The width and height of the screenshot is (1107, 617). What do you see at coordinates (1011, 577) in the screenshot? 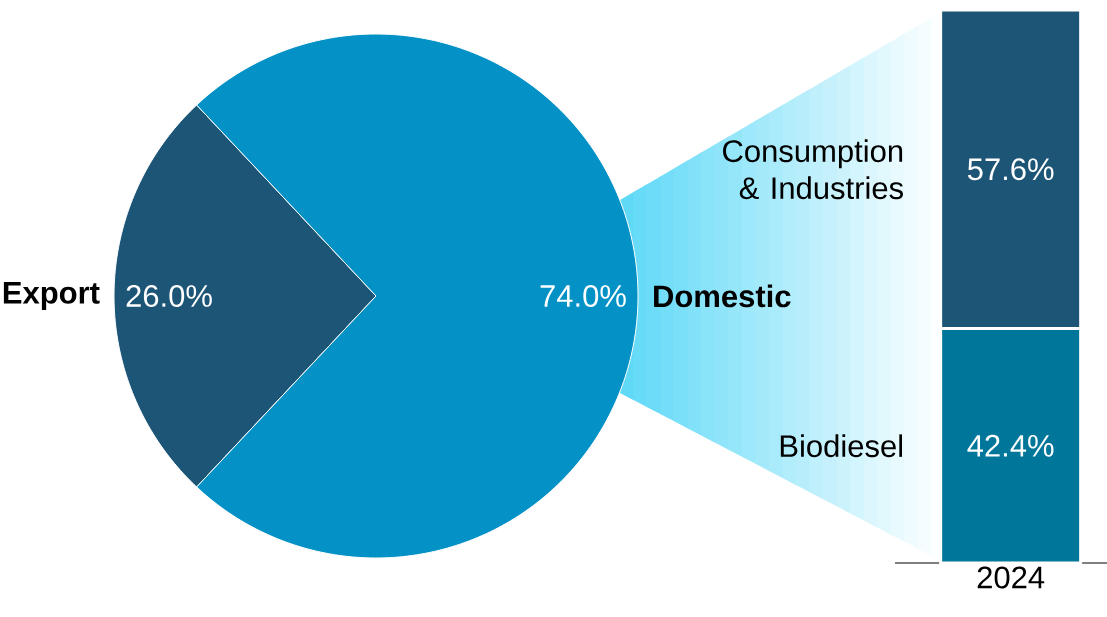
I see `x-tick-label: 2024` at bounding box center [1011, 577].